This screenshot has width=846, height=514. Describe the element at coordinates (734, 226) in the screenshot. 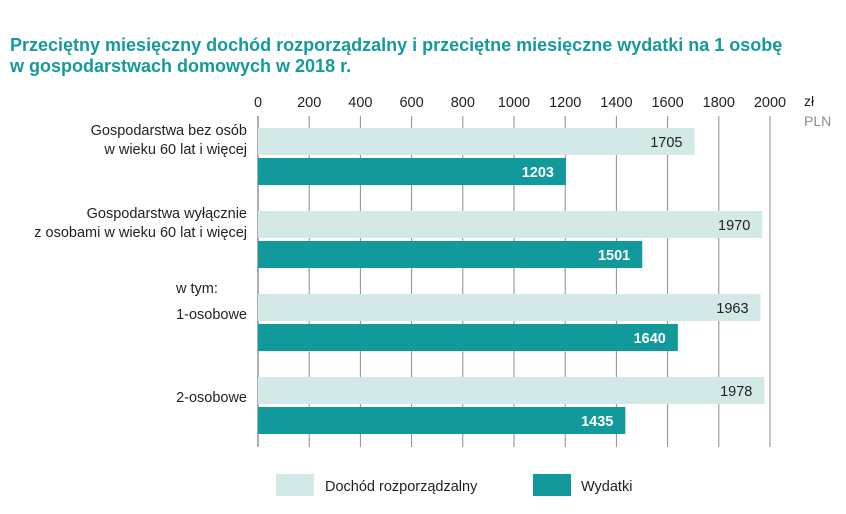

I see `data-label-income: 1970` at that location.